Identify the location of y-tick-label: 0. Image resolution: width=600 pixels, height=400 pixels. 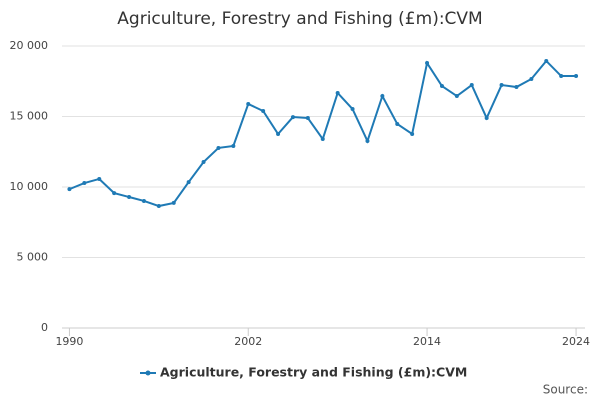
(44, 327).